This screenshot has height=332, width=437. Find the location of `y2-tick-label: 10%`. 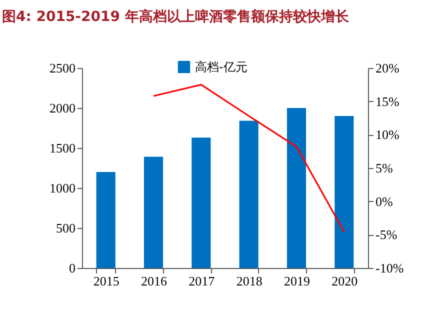

y2-tick-label: 10% is located at coordinates (388, 134).